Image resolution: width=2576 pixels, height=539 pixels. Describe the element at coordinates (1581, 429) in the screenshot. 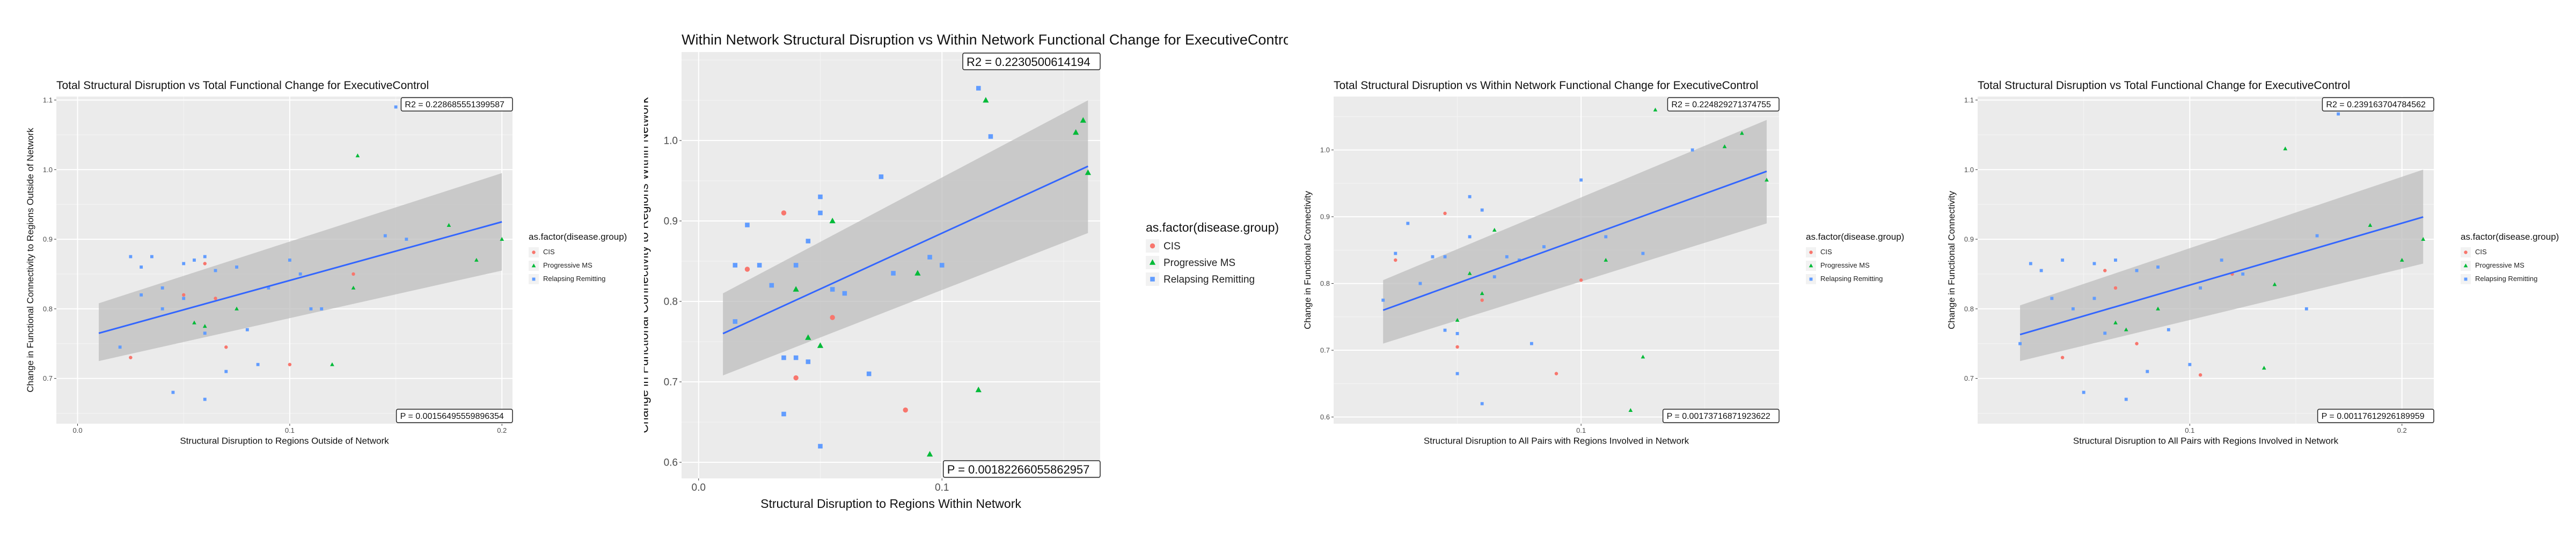

I see `x-axis: 0.1` at that location.